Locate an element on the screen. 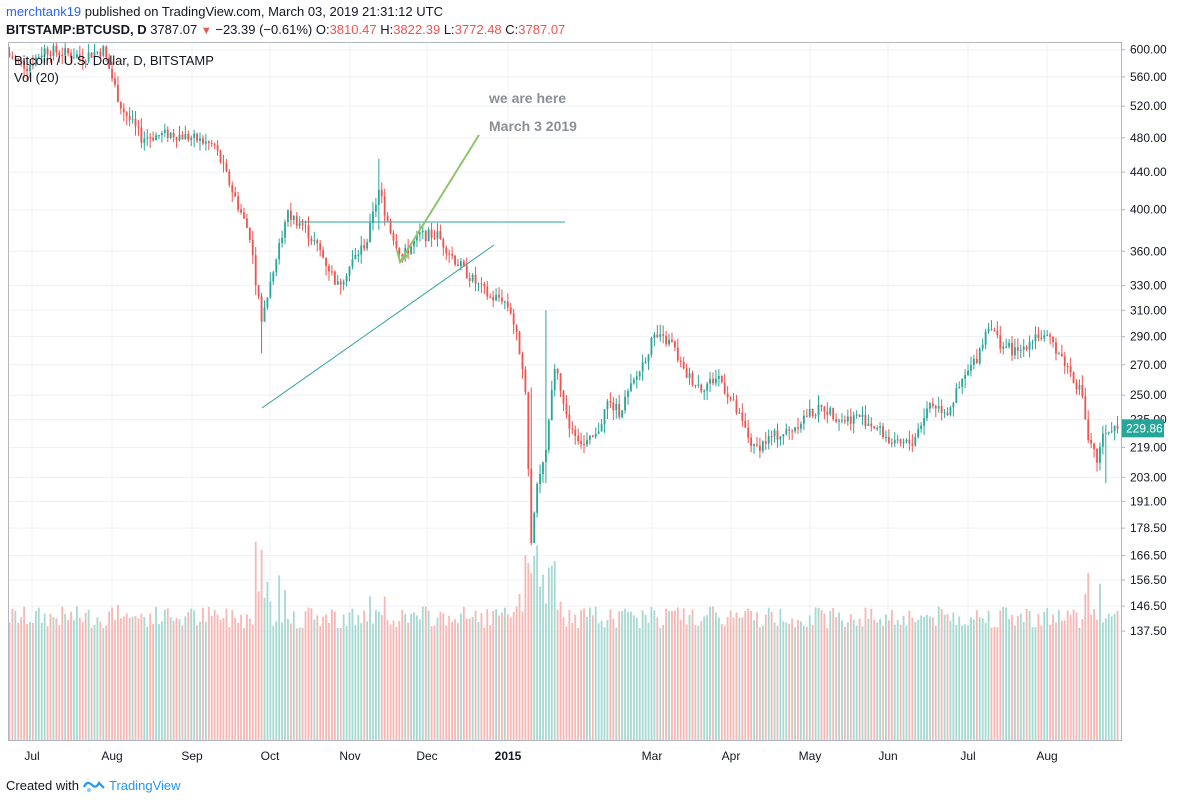 This screenshot has width=1188, height=804. last-price-label: 229.86 is located at coordinates (1144, 428).